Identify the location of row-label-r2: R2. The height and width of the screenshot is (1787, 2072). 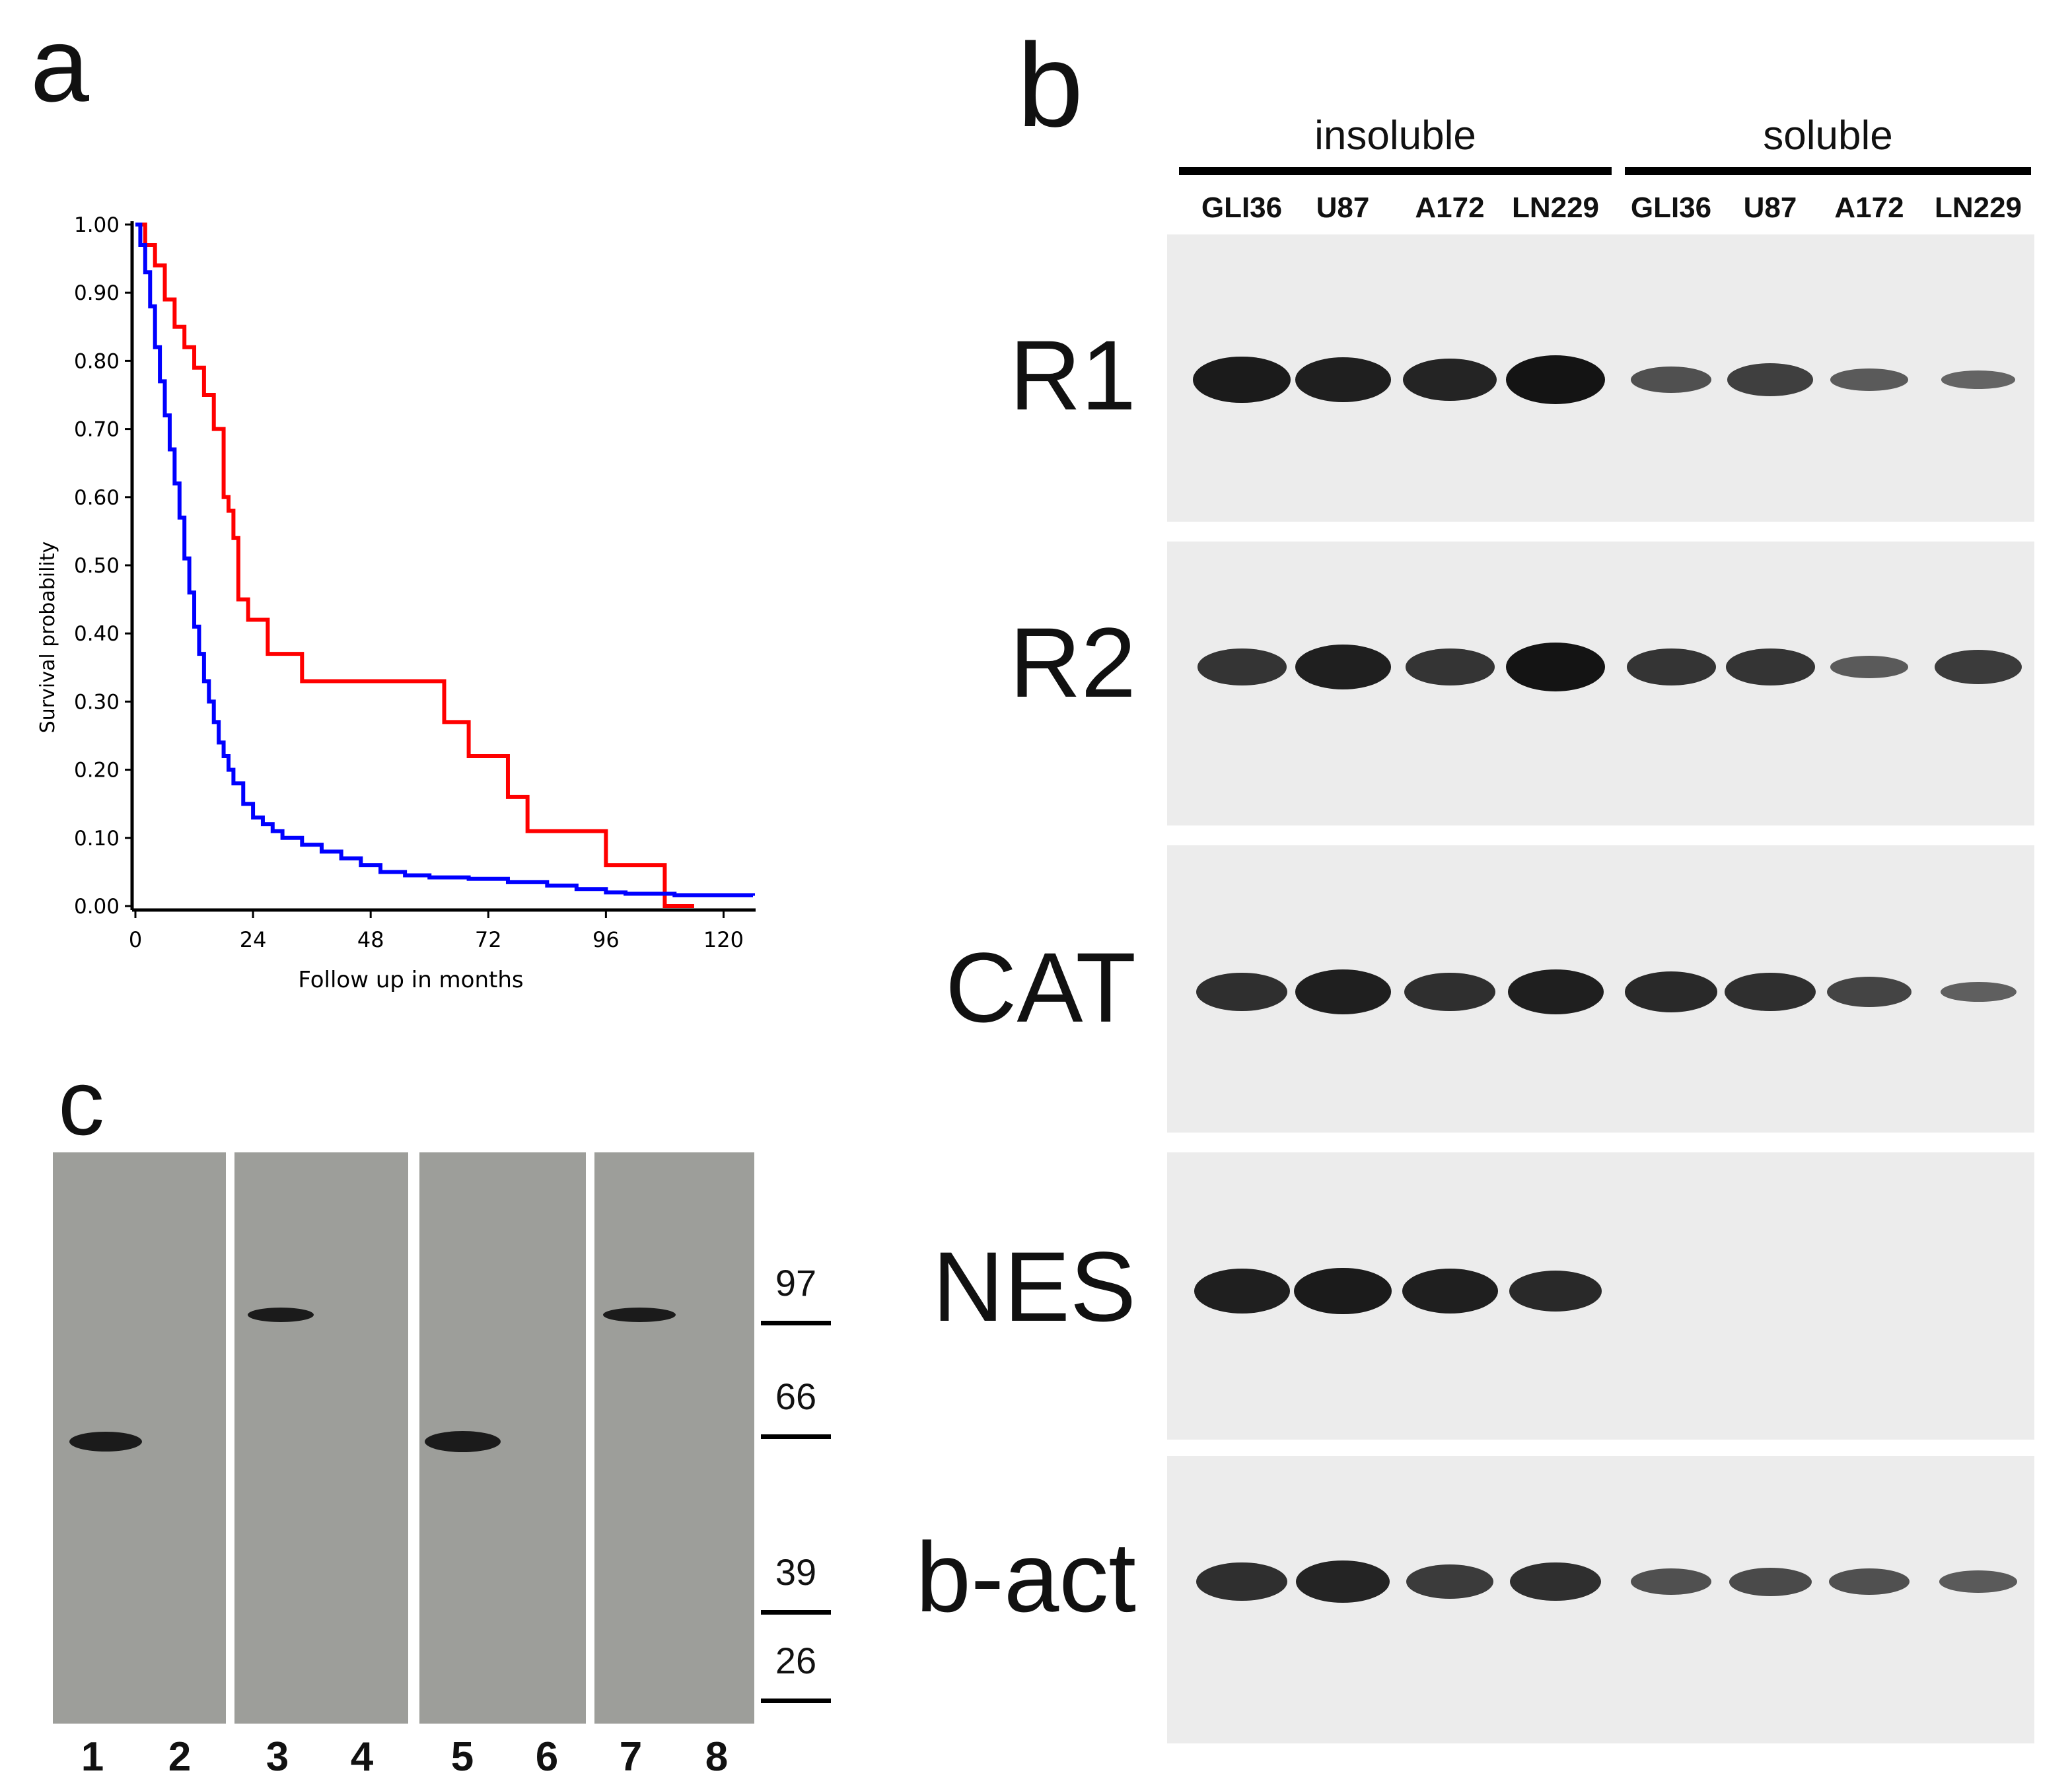
(1072, 662).